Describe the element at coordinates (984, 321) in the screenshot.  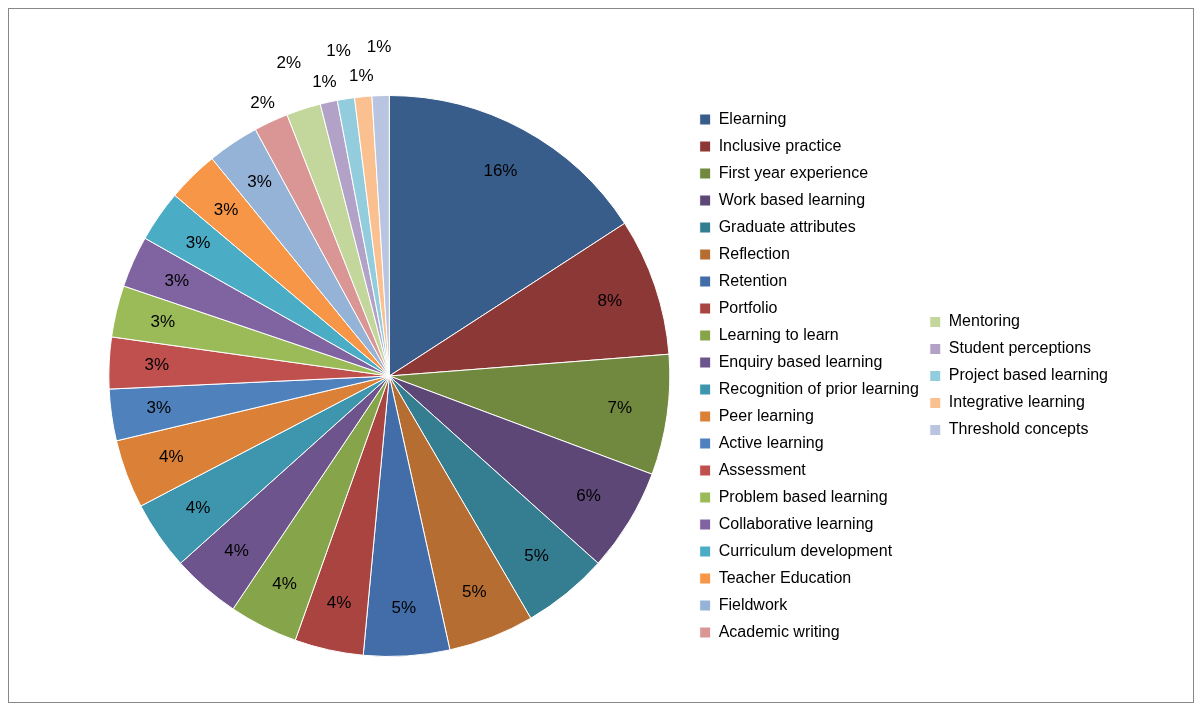
I see `legend-label: Mentoring` at that location.